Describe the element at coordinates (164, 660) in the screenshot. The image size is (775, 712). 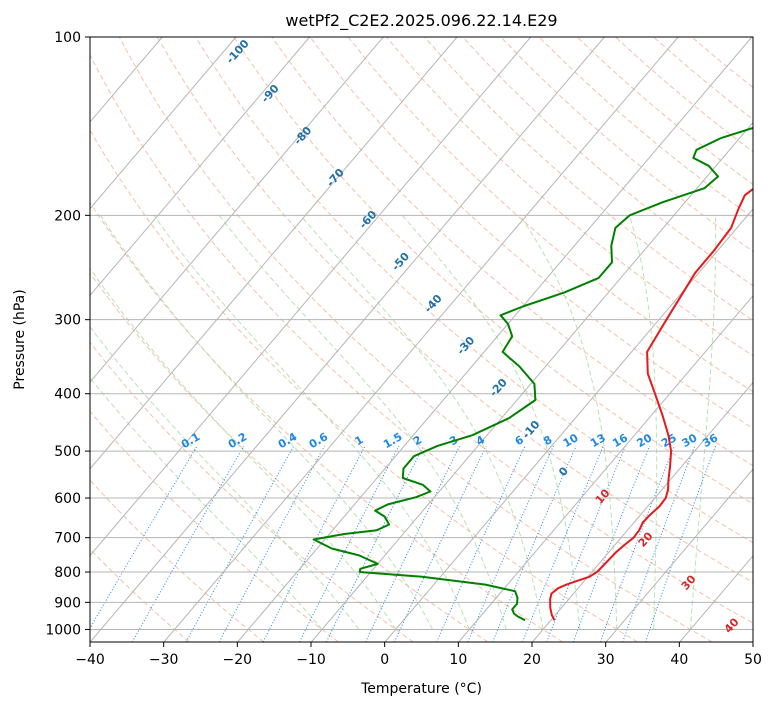
I see `x-tick-label: −30` at that location.